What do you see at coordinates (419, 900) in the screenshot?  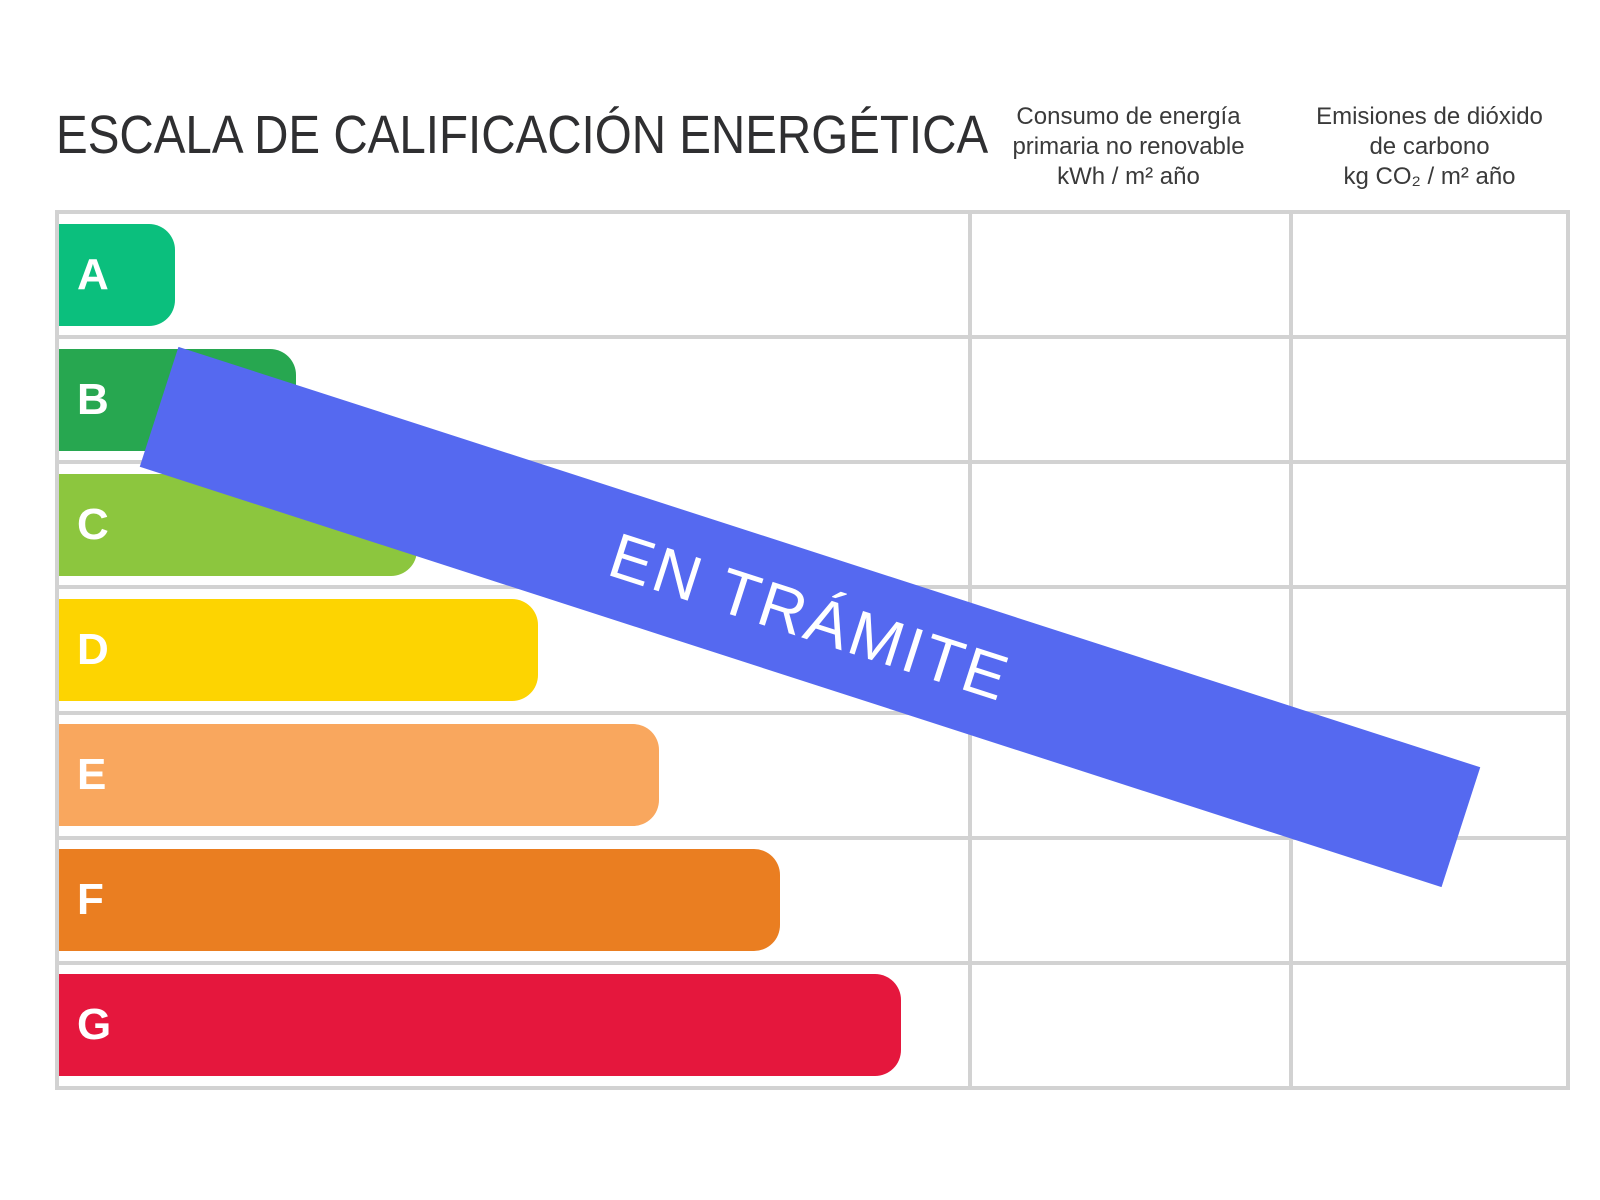 I see `rating-bar-f: F` at bounding box center [419, 900].